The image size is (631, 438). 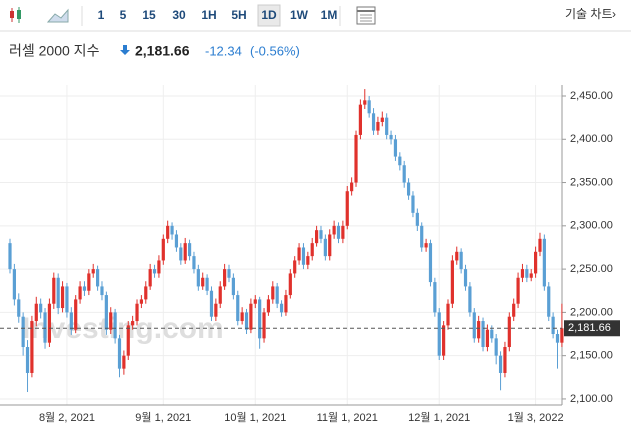 I want to click on interval-tab: 5, so click(x=123, y=15).